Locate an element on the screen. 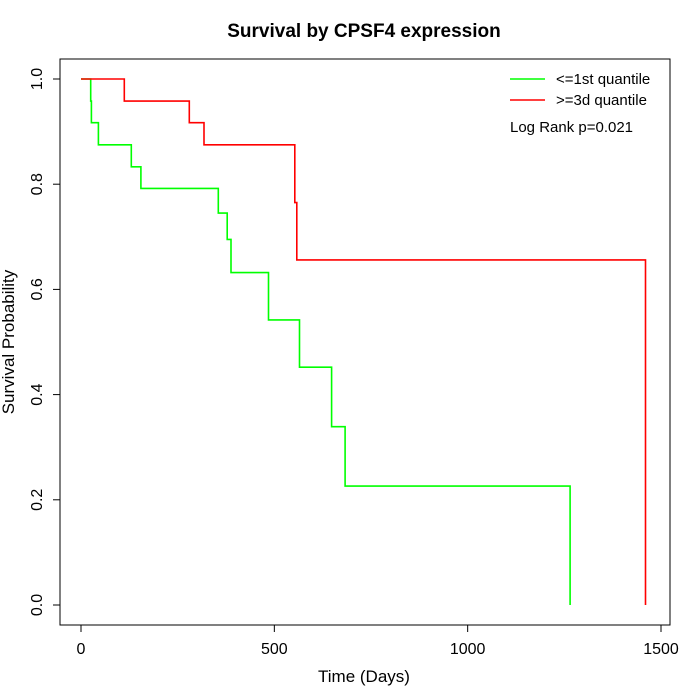 This screenshot has height=700, width=700. y-tick-label: 1.0 is located at coordinates (37, 79).